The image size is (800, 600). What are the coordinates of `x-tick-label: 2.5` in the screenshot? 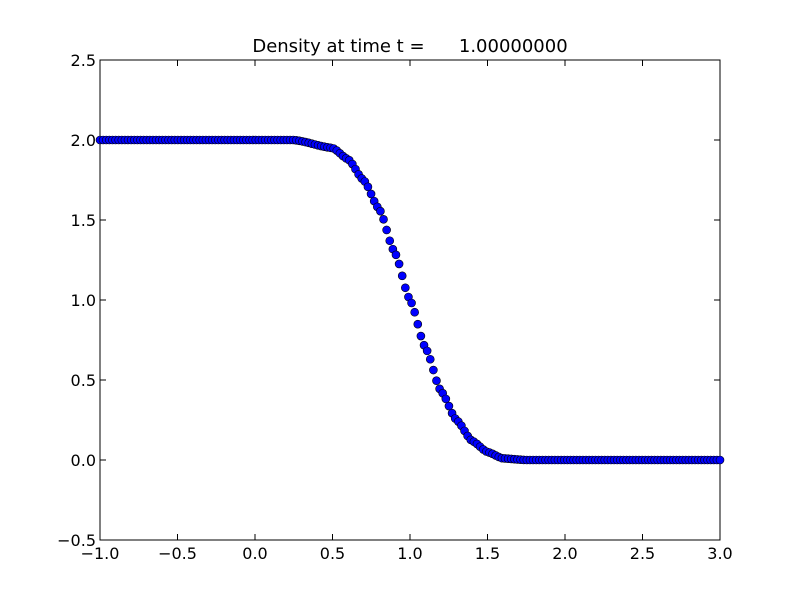 It's located at (642, 553).